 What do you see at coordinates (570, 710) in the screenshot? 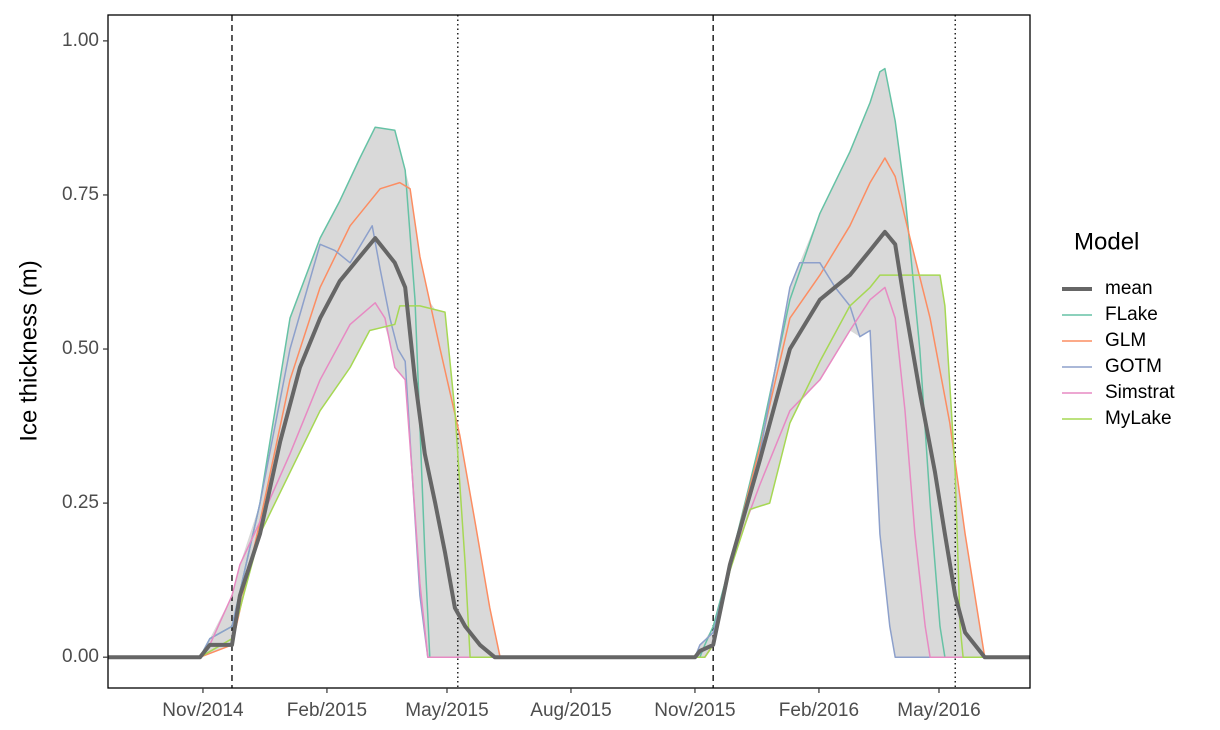
I see `x-tick-label: Aug/2015` at bounding box center [570, 710].